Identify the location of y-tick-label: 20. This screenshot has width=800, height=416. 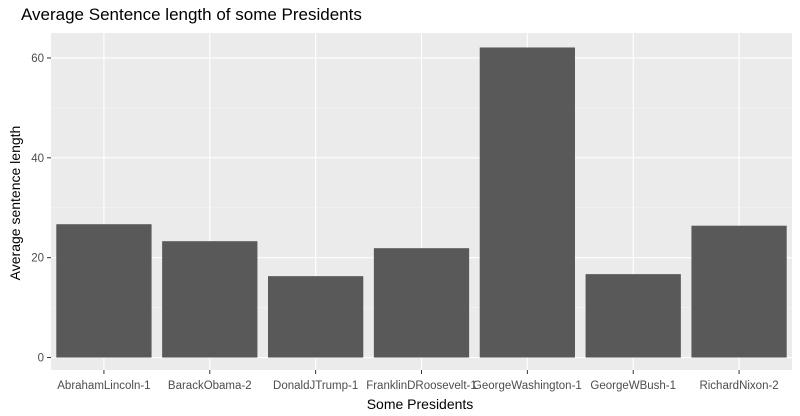
(37, 259).